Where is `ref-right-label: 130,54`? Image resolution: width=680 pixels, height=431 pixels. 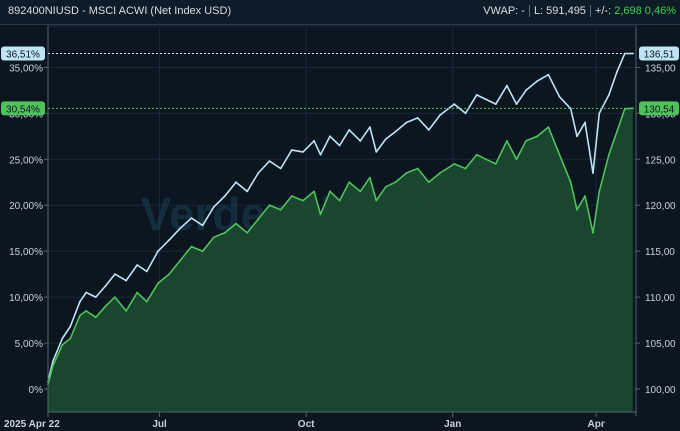
ref-right-label: 130,54 is located at coordinates (659, 109).